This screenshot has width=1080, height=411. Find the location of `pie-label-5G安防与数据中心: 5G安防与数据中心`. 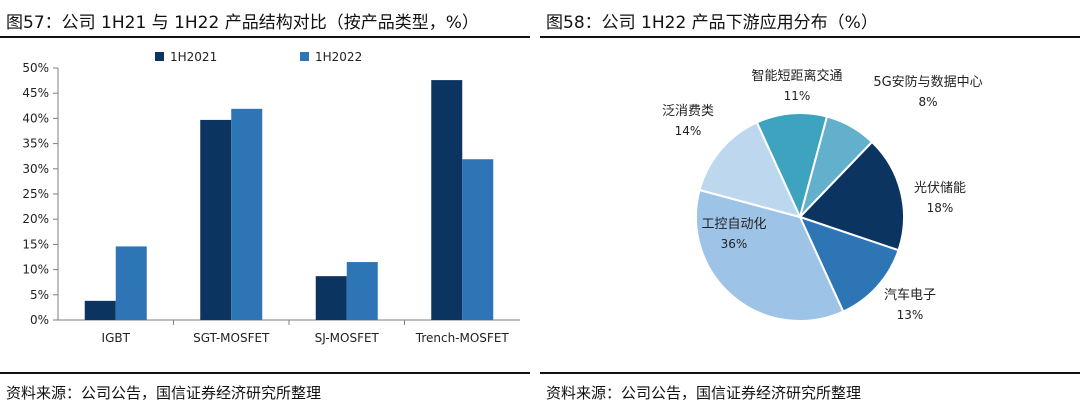

pie-label-5G安防与数据中心: 5G安防与数据中心 is located at coordinates (927, 82).